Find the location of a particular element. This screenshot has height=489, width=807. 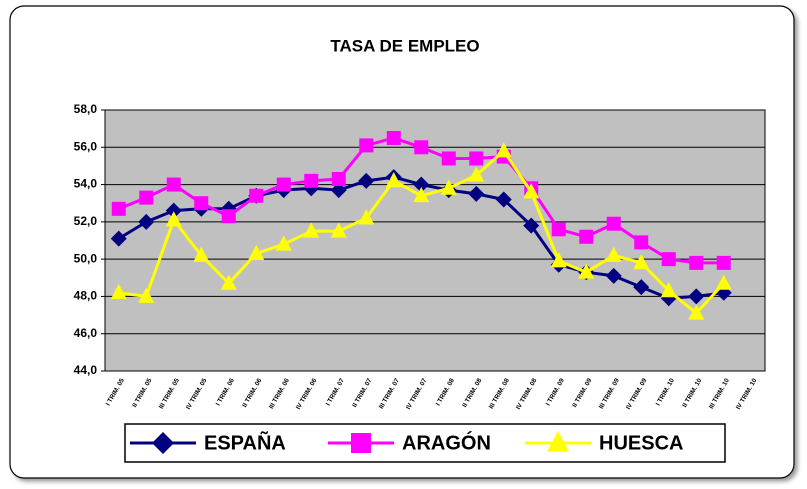

legend is located at coordinates (425, 443).